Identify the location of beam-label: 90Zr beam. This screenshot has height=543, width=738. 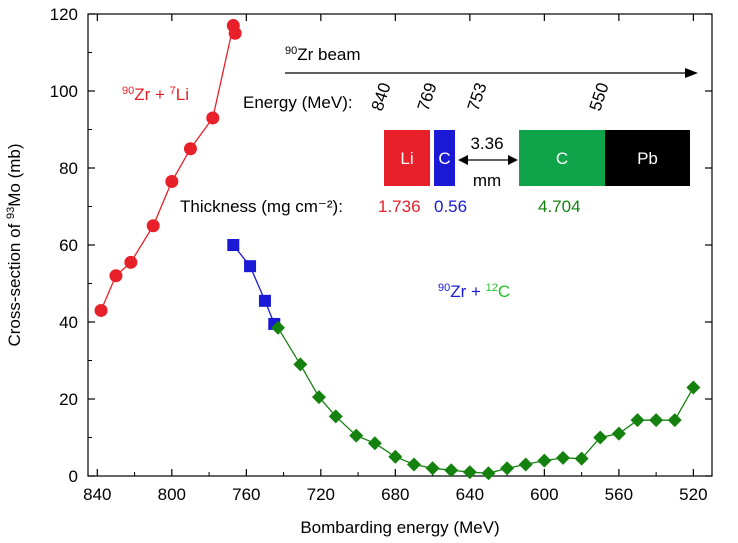
(323, 54).